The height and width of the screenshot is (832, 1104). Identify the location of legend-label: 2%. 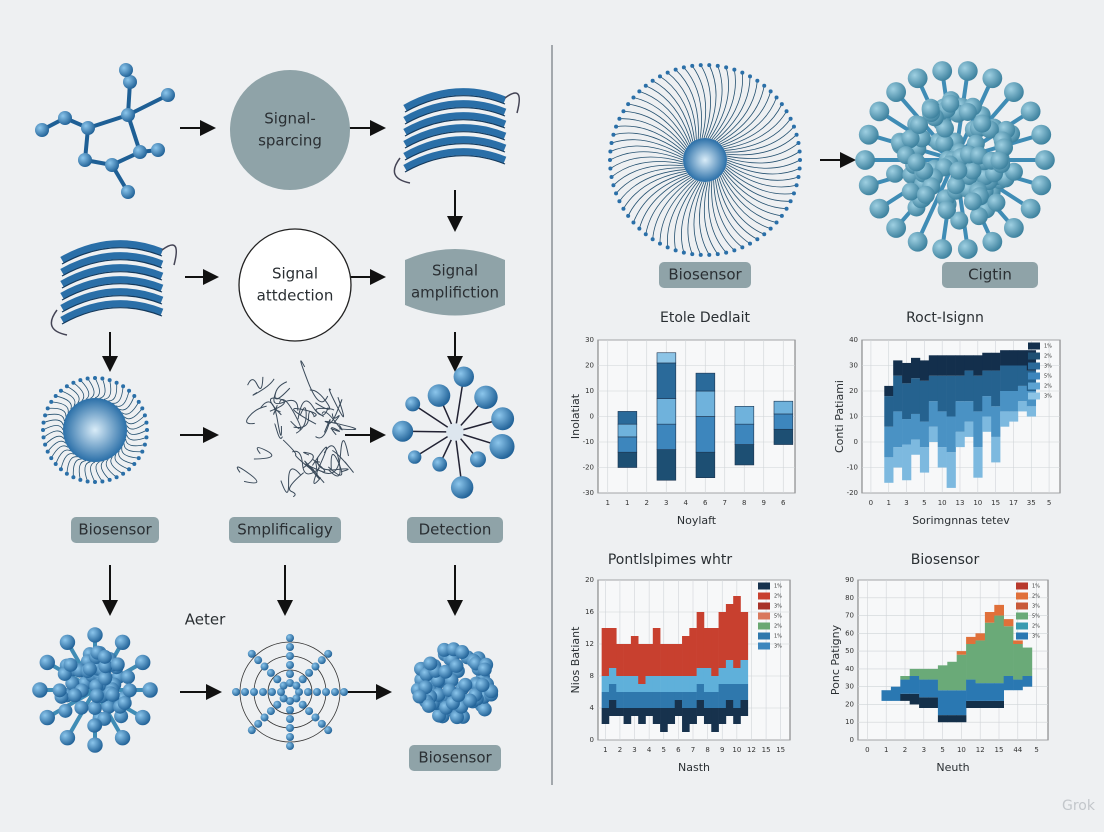
(1048, 387).